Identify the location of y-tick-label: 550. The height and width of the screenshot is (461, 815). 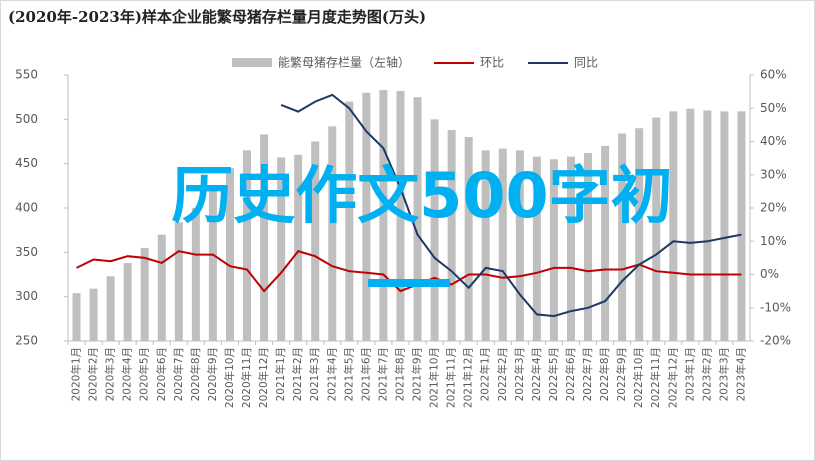
(26, 75).